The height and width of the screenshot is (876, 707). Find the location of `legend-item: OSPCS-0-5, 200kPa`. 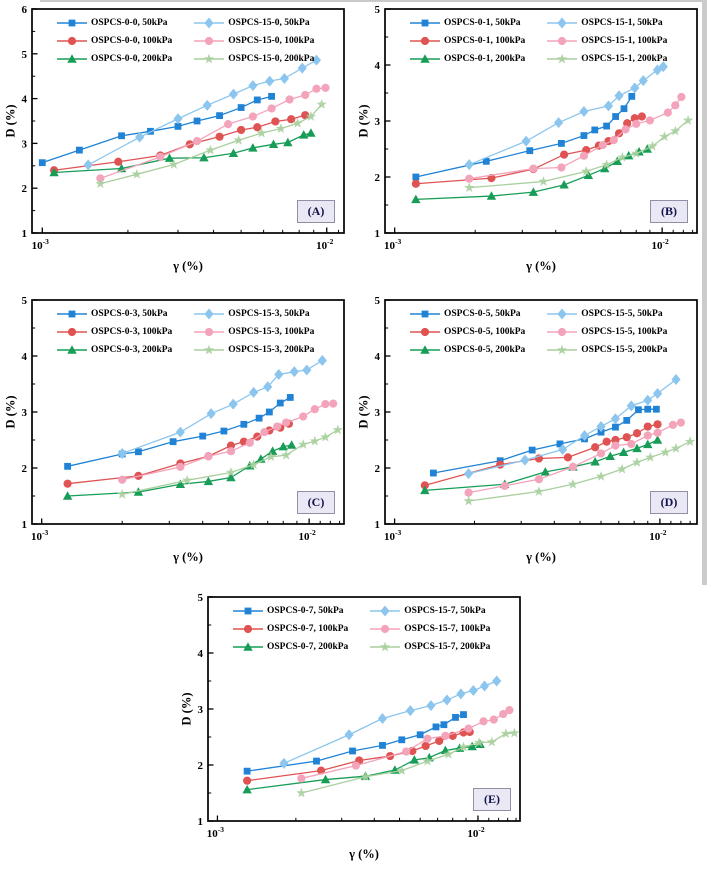

legend-item: OSPCS-0-5, 200kPa is located at coordinates (467, 350).